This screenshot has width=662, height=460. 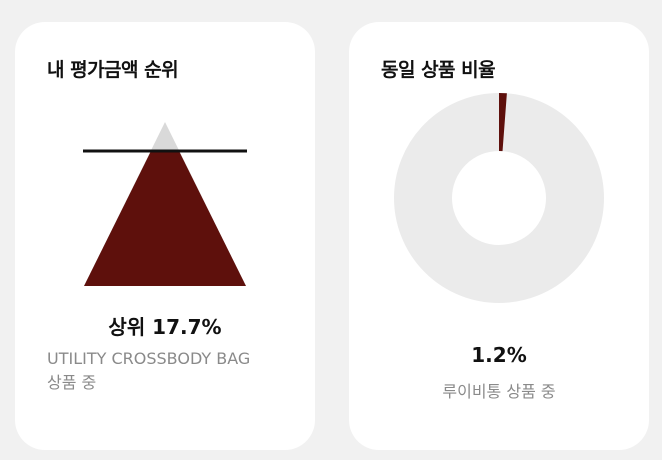 What do you see at coordinates (499, 355) in the screenshot?
I see `ratio-percent-value: 1.2%` at bounding box center [499, 355].